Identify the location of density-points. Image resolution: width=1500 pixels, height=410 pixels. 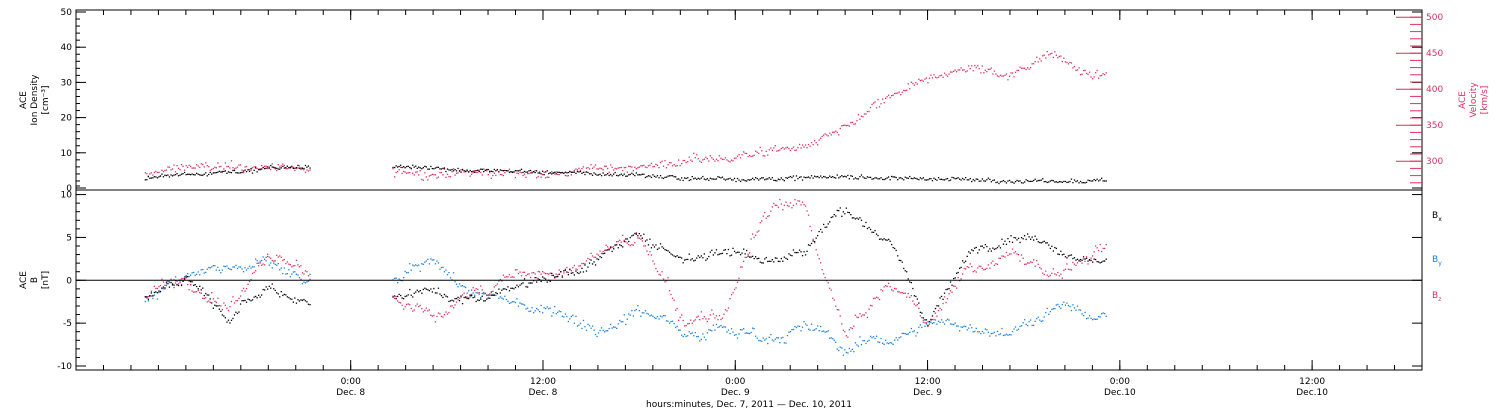
(625, 174).